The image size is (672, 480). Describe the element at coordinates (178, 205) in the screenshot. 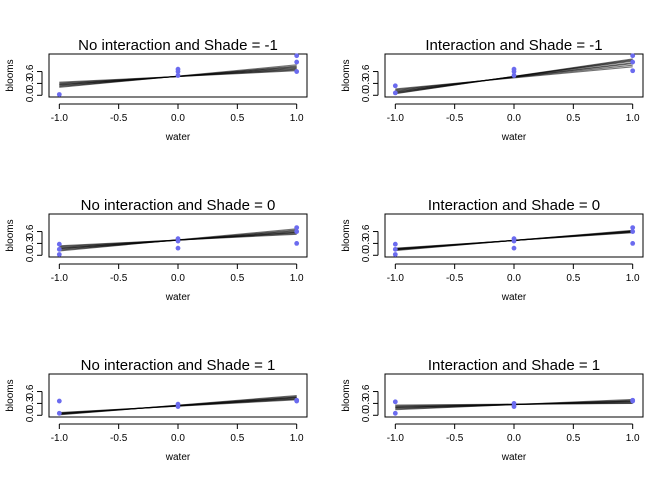

I see `chart-title: No interaction and Shade = 0` at that location.